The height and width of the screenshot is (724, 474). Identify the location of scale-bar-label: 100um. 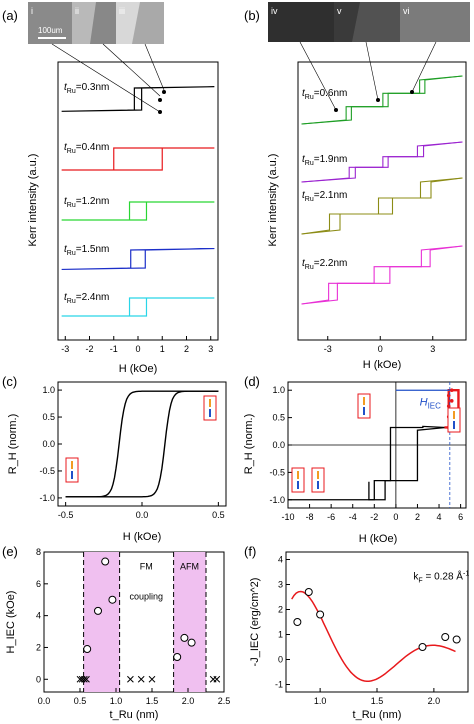
(50, 30).